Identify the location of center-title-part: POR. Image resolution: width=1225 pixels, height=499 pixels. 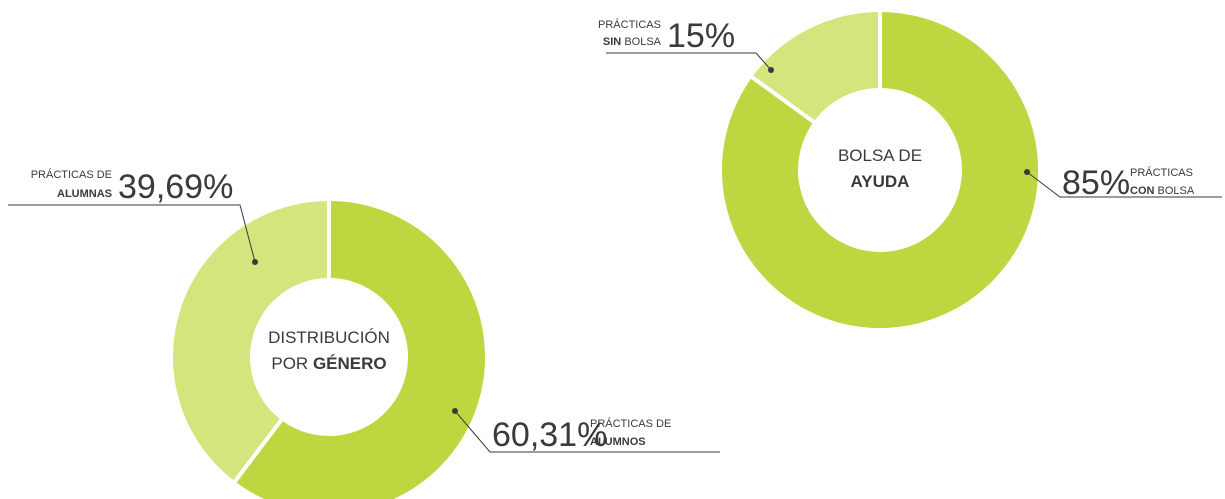
(289, 363).